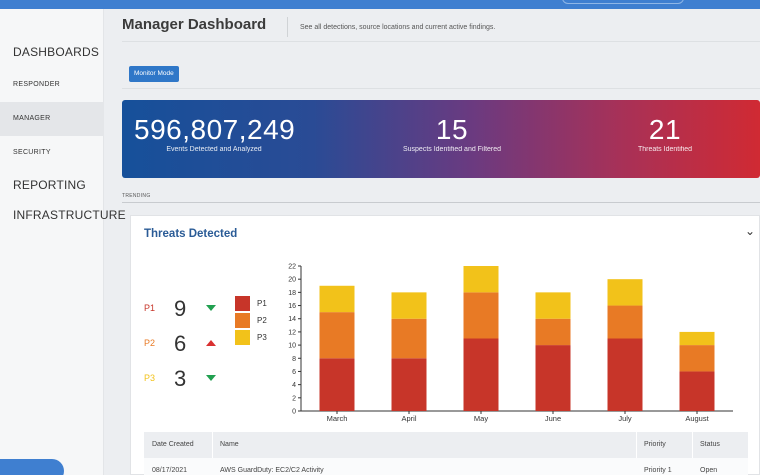 This screenshot has width=760, height=475. Describe the element at coordinates (150, 343) in the screenshot. I see `priority-label: P2` at that location.